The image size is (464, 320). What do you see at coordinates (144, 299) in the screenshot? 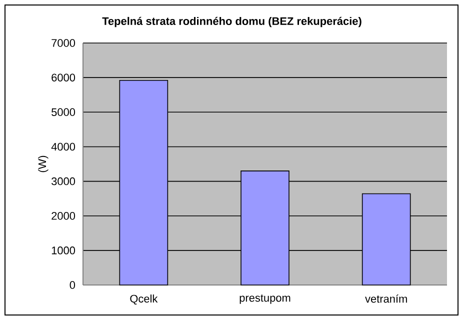
I see `x-tick-label: Qcelk` at bounding box center [144, 299].